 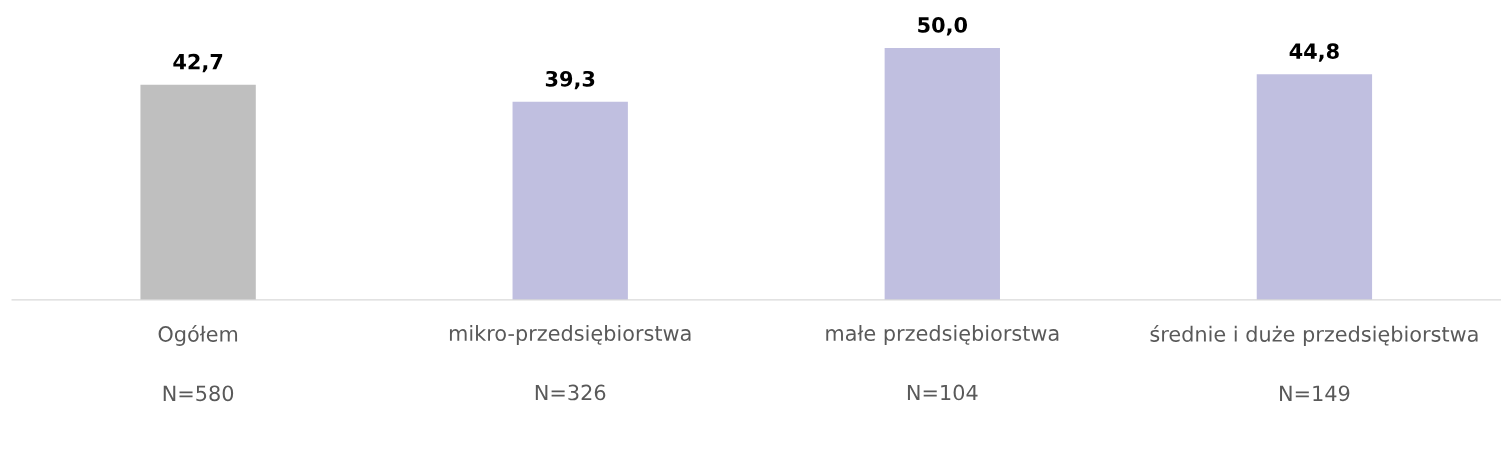 What do you see at coordinates (570, 362) in the screenshot?
I see `category-label: mikro-przedsiębiorstwa N=326` at bounding box center [570, 362].